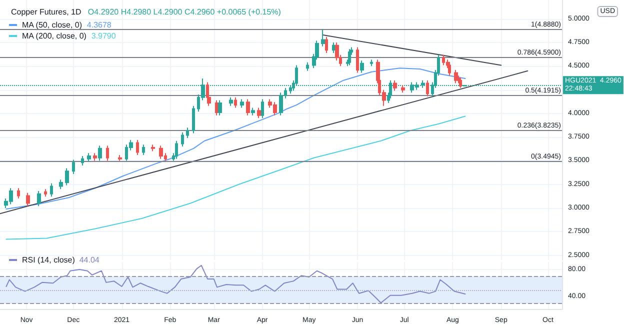 The height and width of the screenshot is (333, 624). What do you see at coordinates (185, 12) in the screenshot?
I see `text: O4.2920 H4.2980 L4.2900 C4.2960 +0.0065 (+0.15%)` at bounding box center [185, 12].